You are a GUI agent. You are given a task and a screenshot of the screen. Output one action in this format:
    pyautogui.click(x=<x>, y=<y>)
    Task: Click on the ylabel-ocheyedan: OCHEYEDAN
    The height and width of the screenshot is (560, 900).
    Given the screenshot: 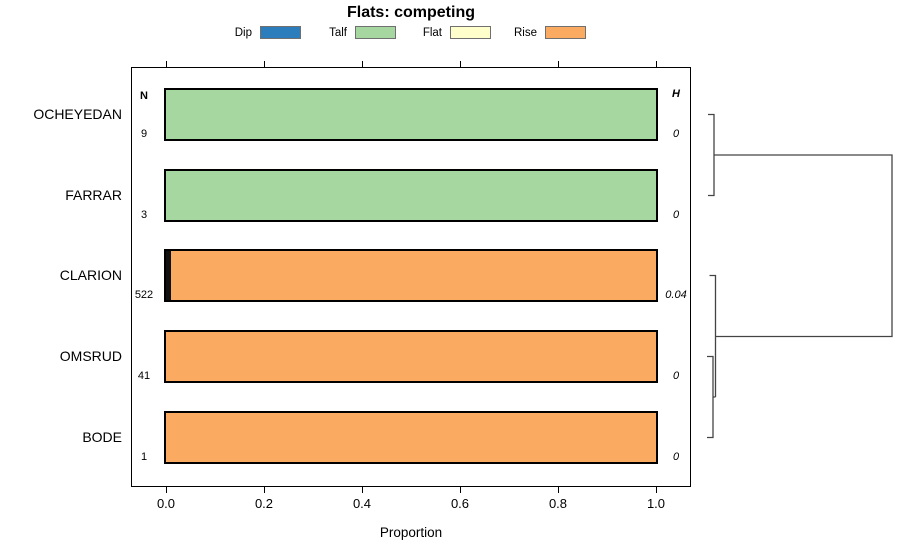 What is the action you would take?
    pyautogui.click(x=77, y=114)
    